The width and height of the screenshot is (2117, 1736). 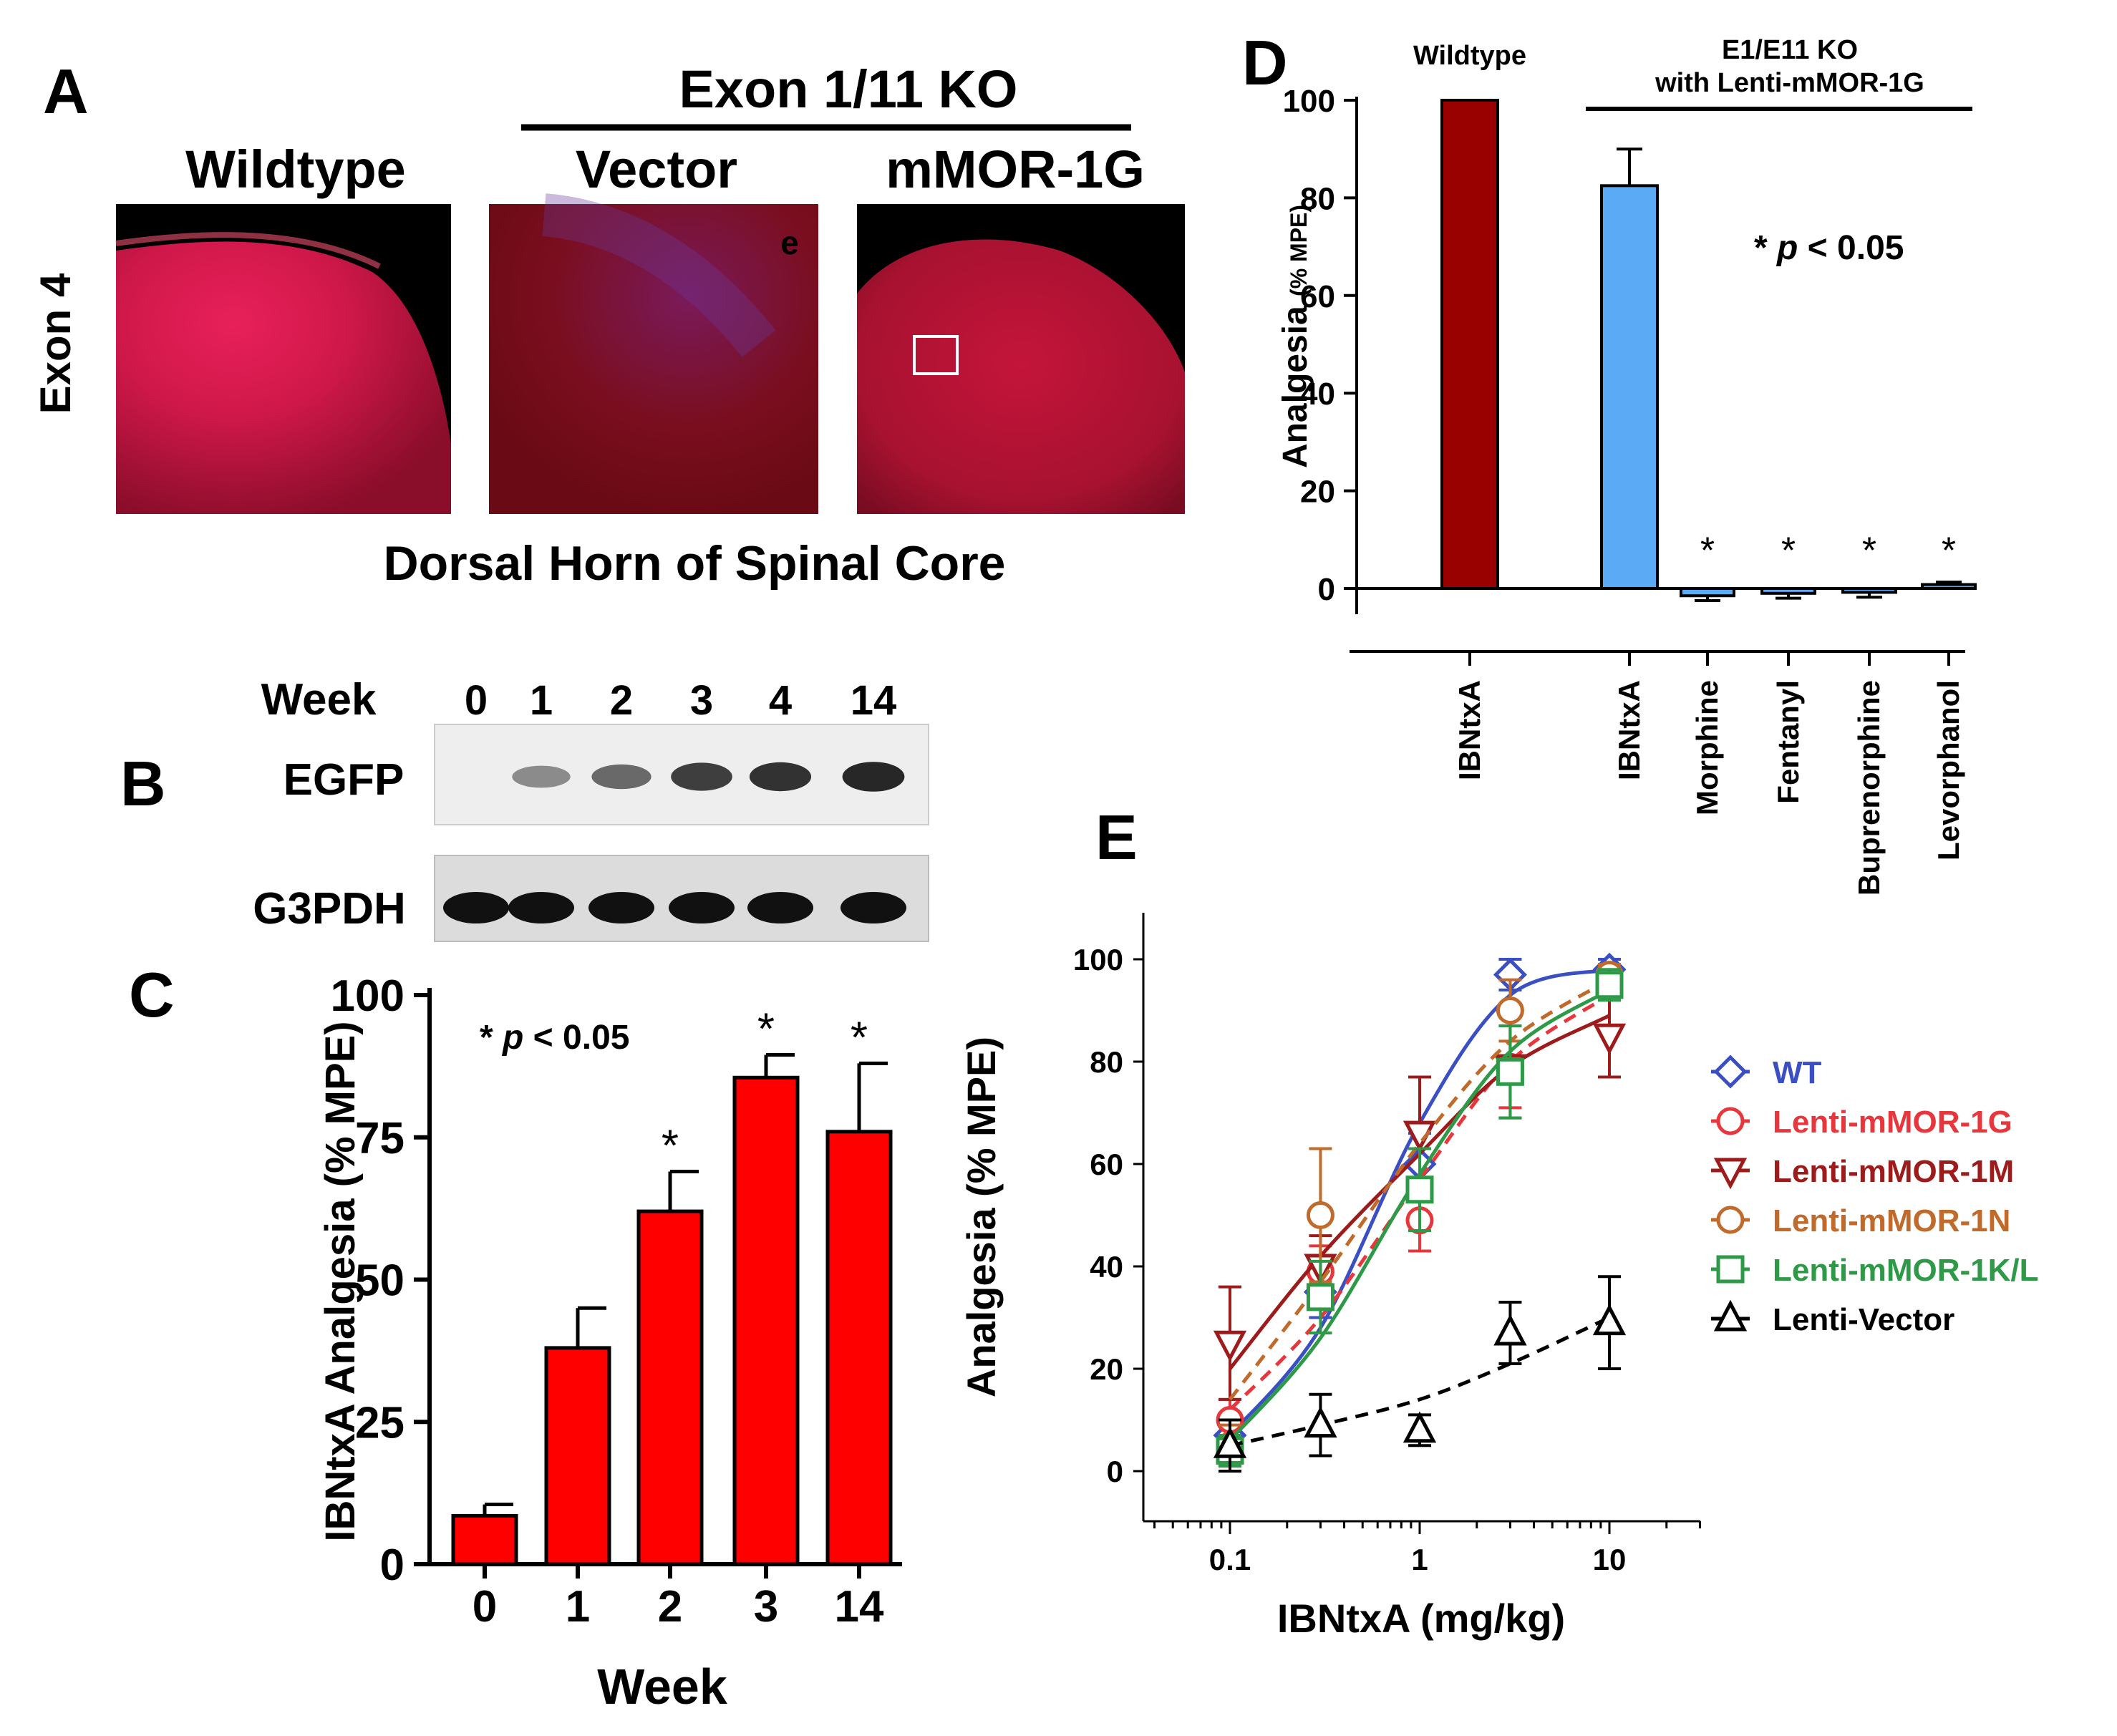 I want to click on panel-a-caption: Dorsal Horn of Spinal Core, so click(x=695, y=563).